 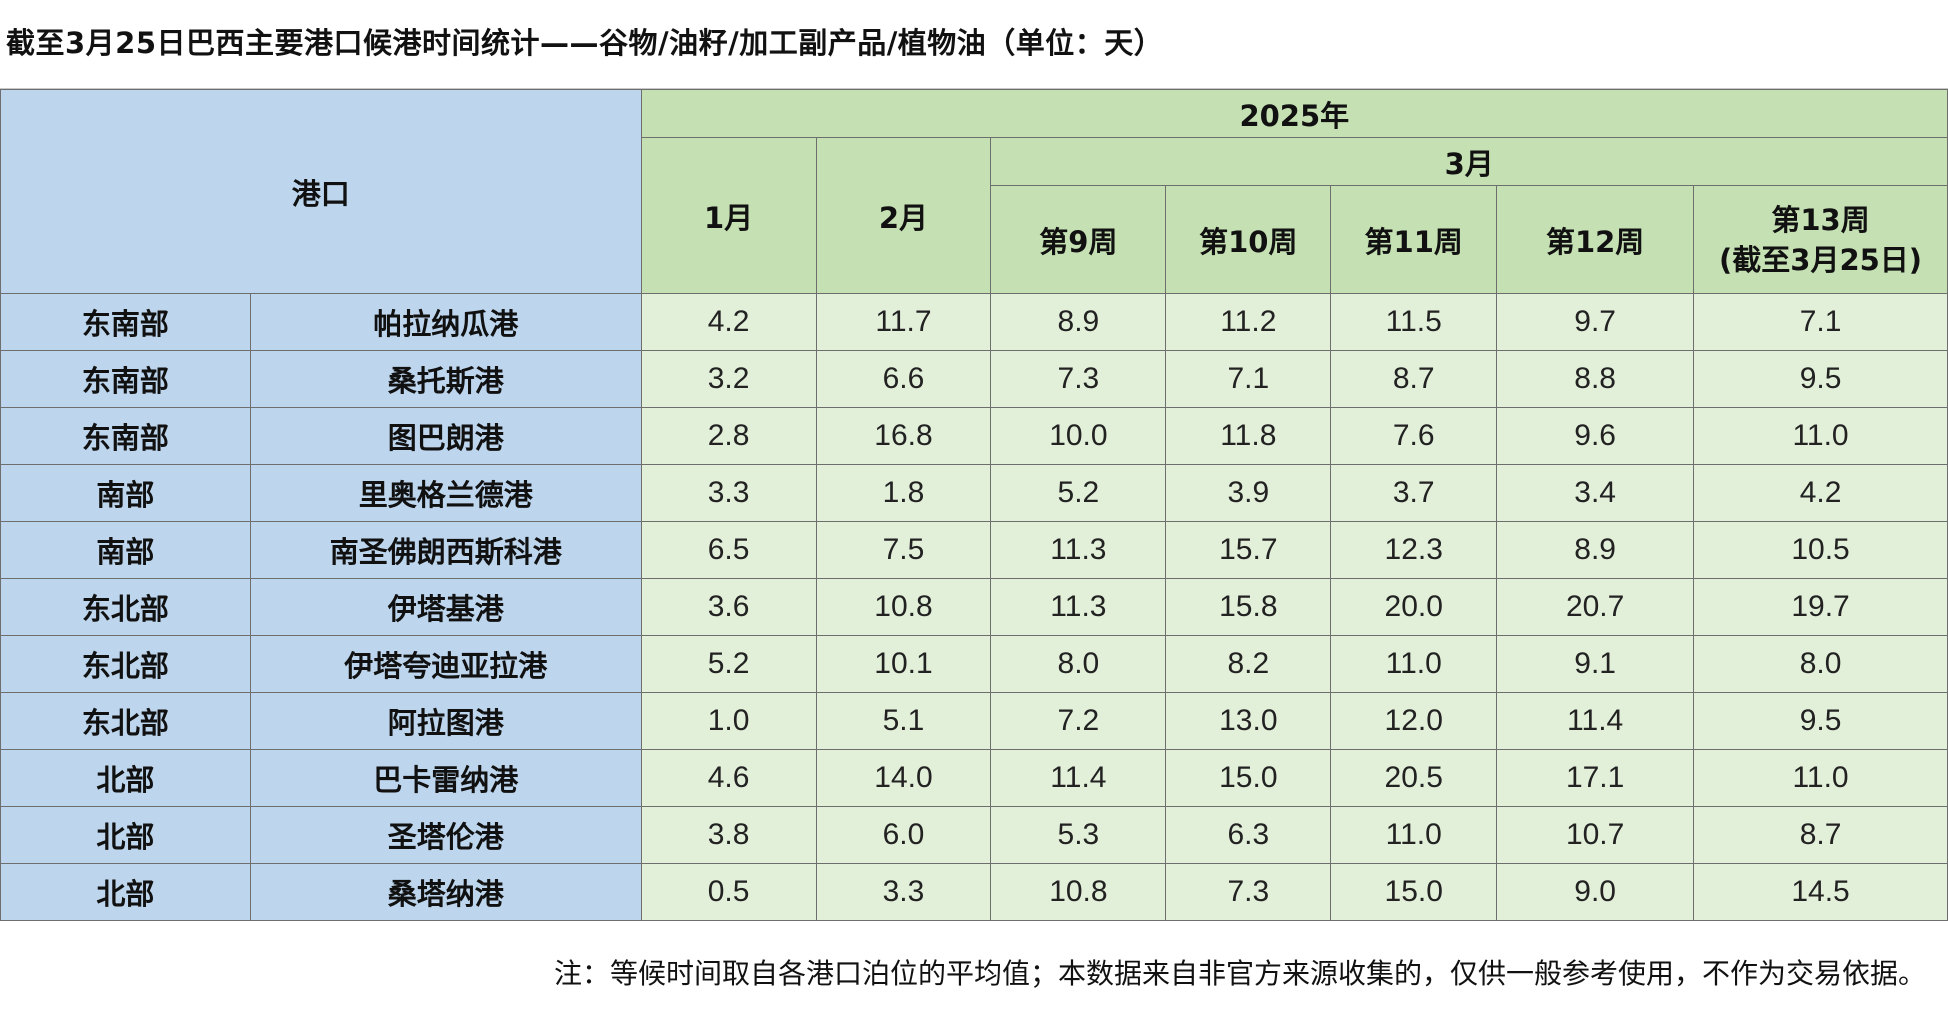 I want to click on header-week-13-note: (截至3月25日), so click(x=1821, y=259).